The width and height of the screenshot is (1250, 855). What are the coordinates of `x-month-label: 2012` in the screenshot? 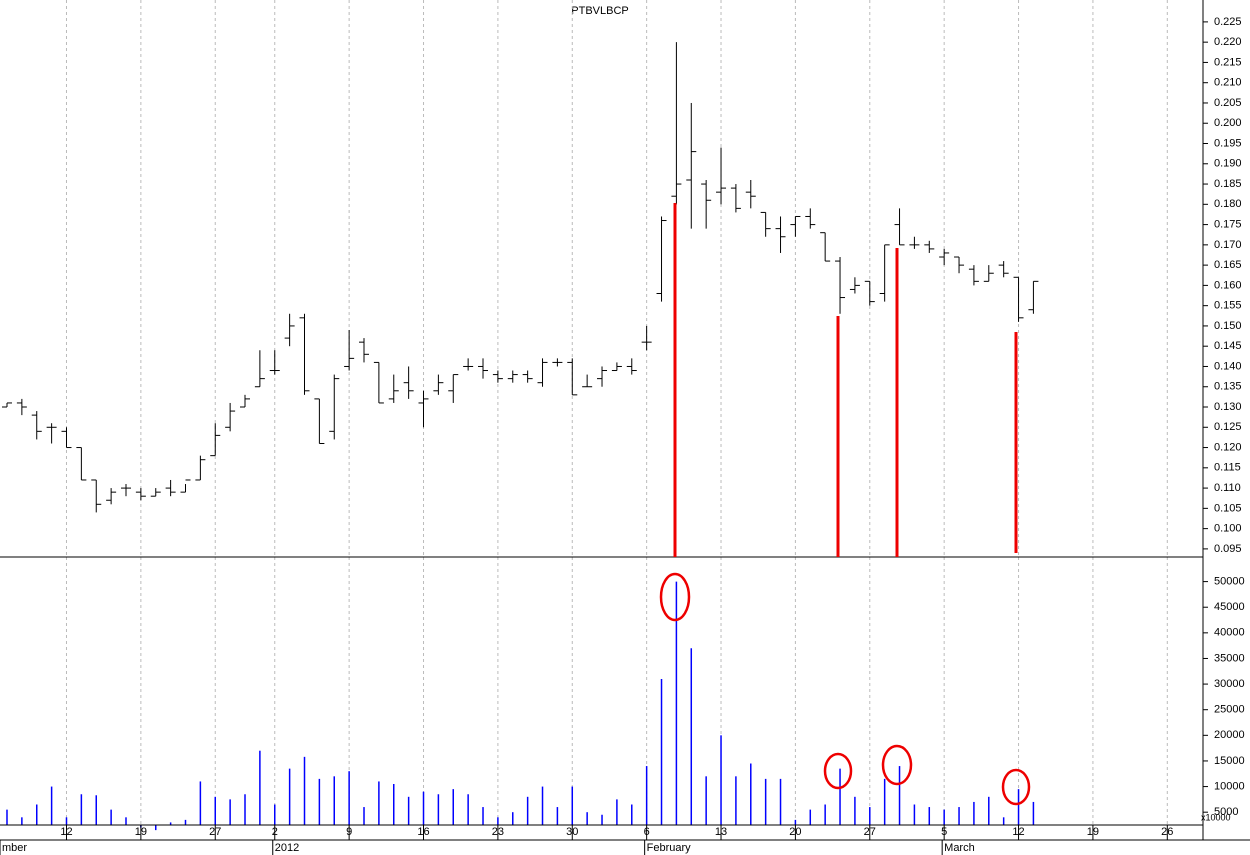 It's located at (287, 848).